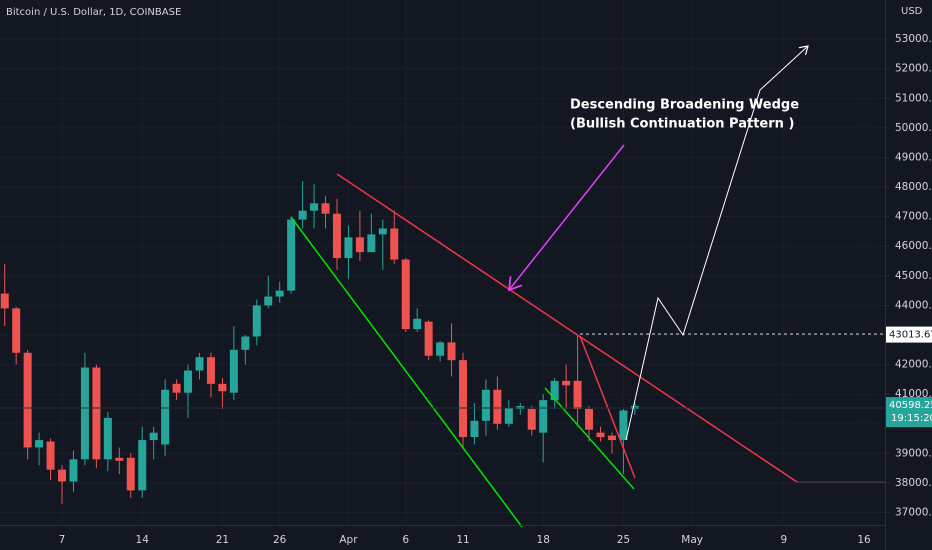 Image resolution: width=932 pixels, height=550 pixels. What do you see at coordinates (913, 187) in the screenshot?
I see `y-tick-label: 48000.00` at bounding box center [913, 187].